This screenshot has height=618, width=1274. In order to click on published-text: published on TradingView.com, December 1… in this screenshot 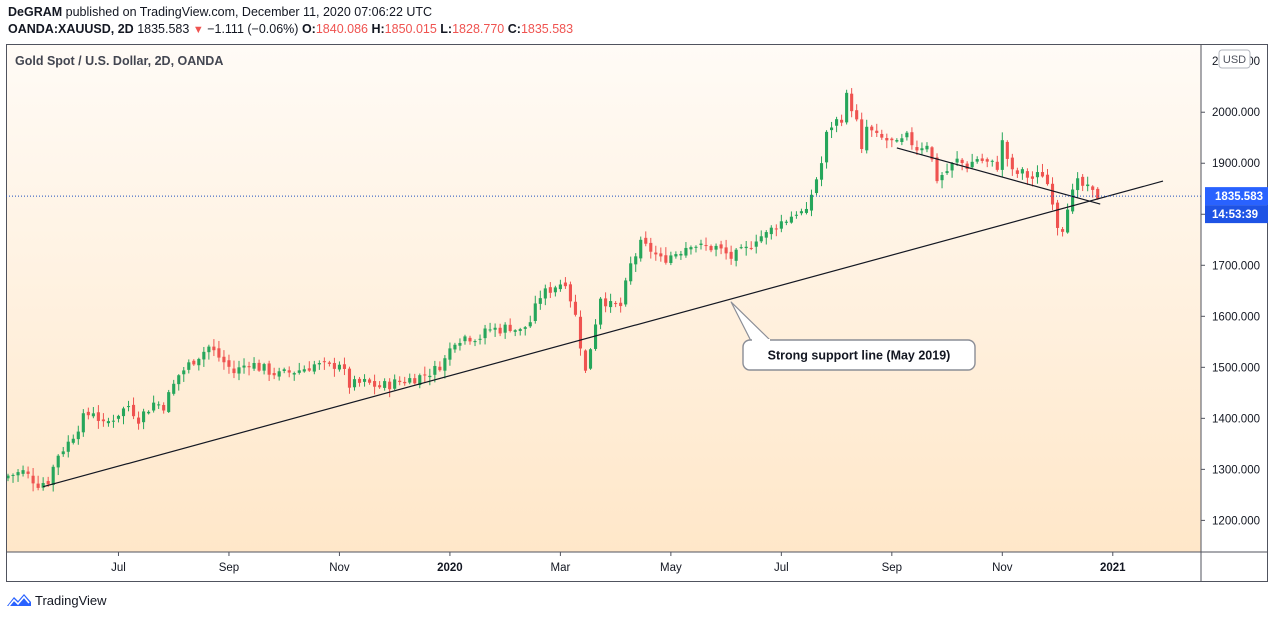, I will do `click(249, 12)`.